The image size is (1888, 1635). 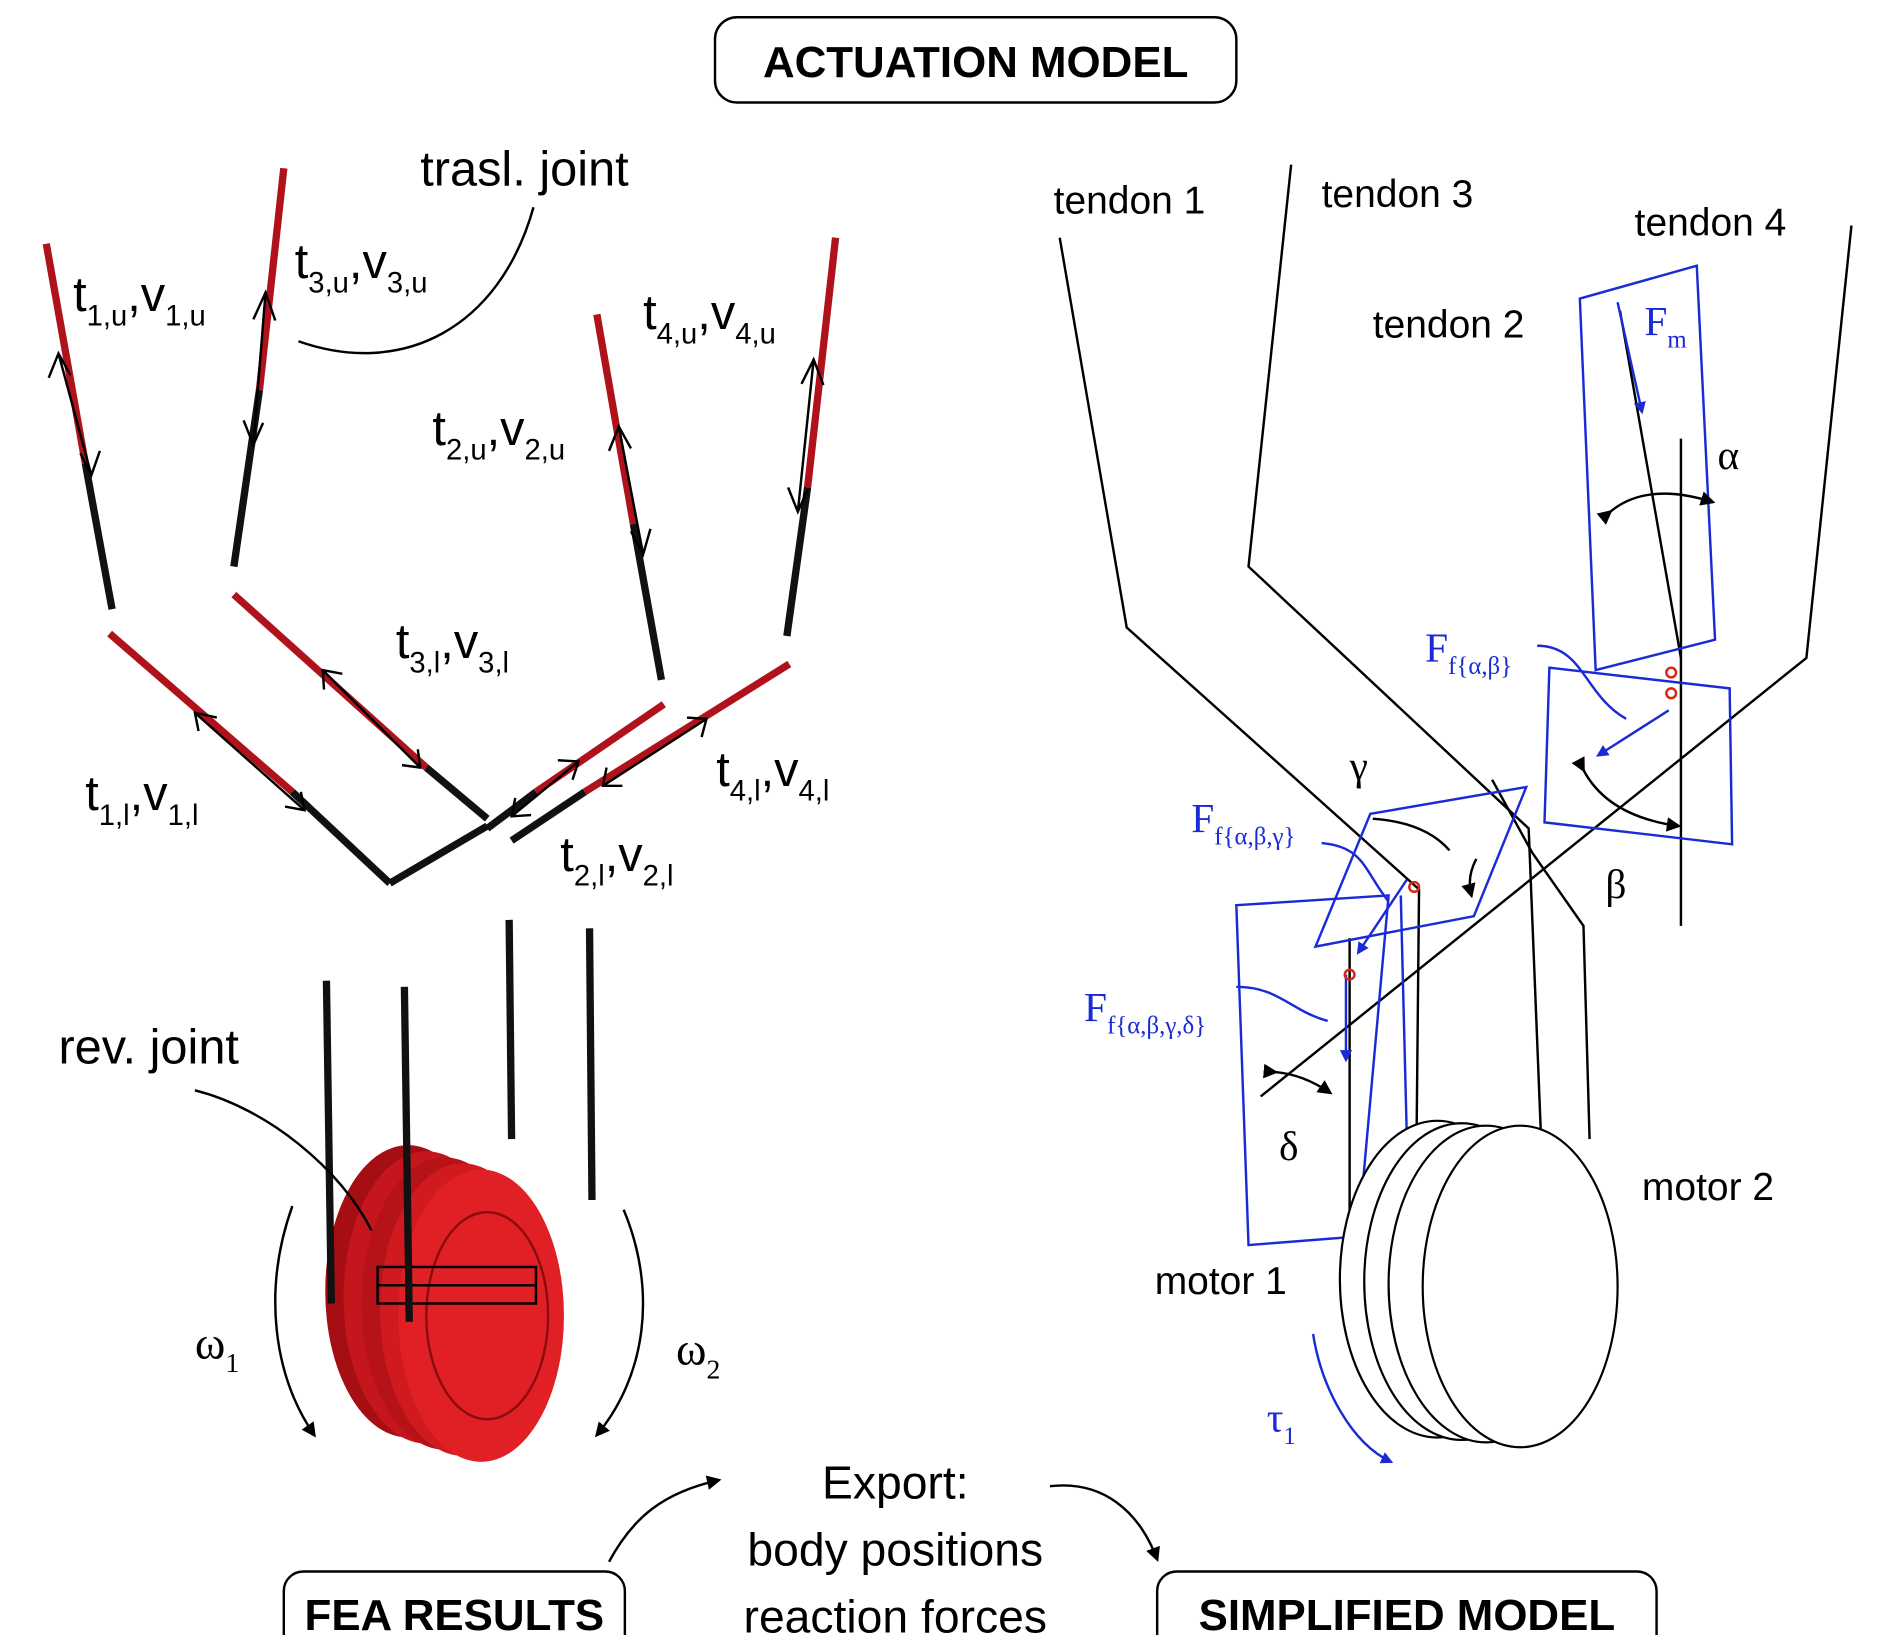 I want to click on speed: ω2, so click(x=698, y=1354).